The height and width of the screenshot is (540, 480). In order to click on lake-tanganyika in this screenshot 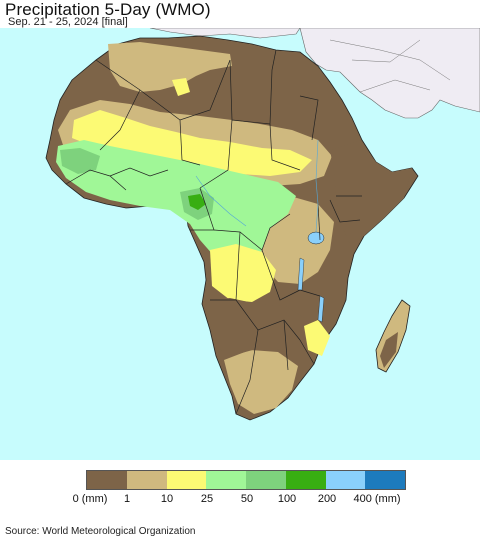, I will do `click(301, 274)`.